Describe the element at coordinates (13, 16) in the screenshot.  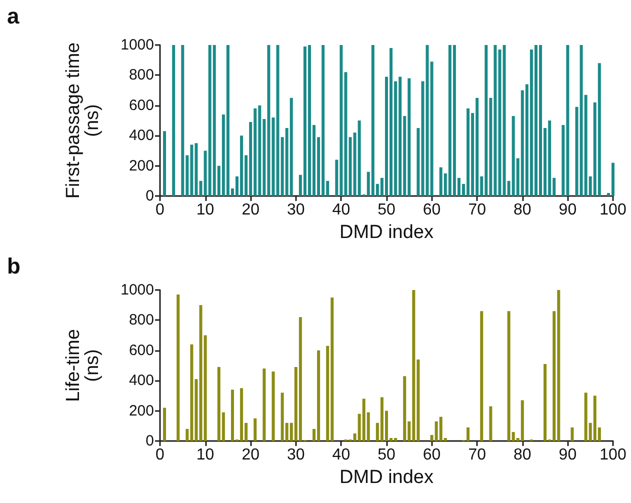
I see `chart-title: a` at that location.